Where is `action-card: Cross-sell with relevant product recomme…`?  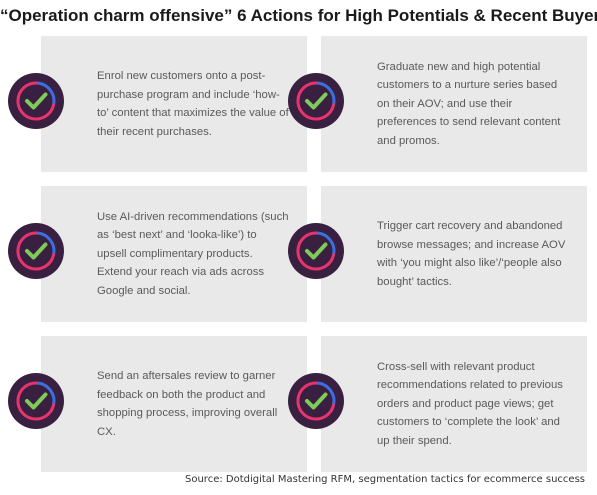 action-card: Cross-sell with relevant product recomme… is located at coordinates (454, 404).